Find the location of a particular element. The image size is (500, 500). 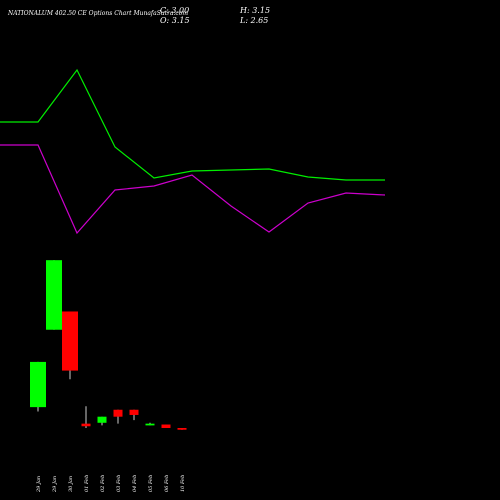

x-tick-label-1: 29 Jan is located at coordinates (39, 484).